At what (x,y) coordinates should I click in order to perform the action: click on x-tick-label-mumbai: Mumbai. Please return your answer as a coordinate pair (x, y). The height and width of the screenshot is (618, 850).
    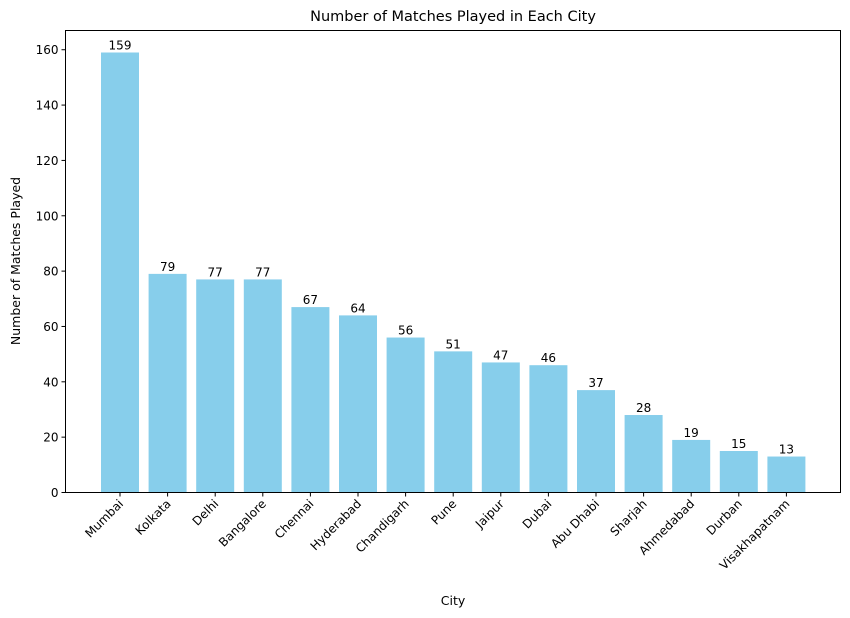
    Looking at the image, I should click on (104, 519).